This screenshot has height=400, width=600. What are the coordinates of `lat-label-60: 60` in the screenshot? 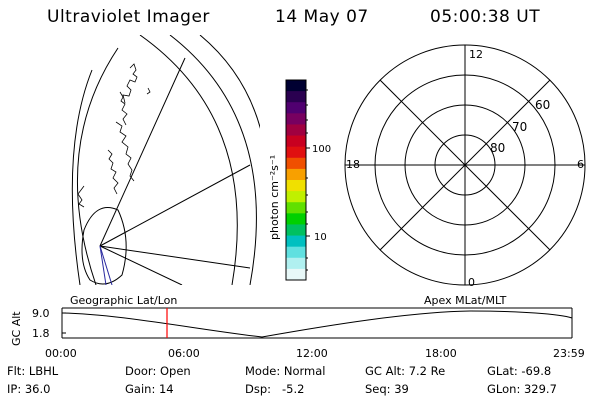 It's located at (542, 105).